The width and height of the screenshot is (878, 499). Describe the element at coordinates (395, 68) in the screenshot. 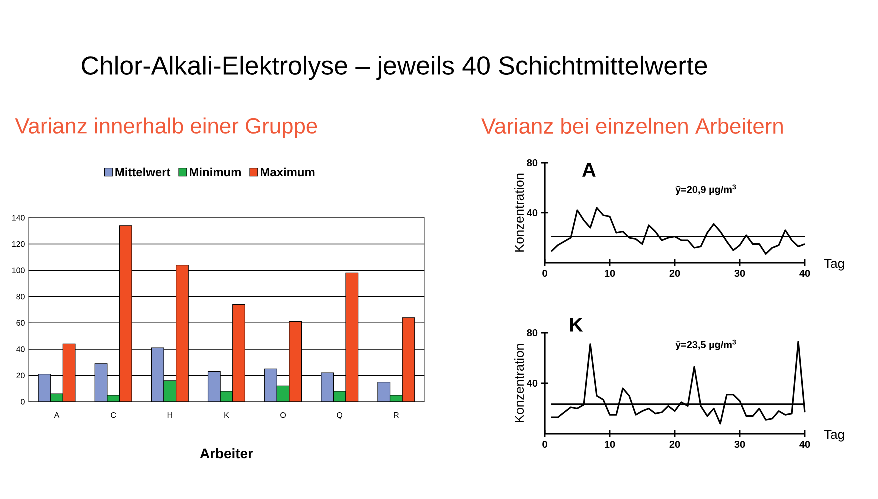

I see `chart-title: Chlor-Alkali-Elektrolyse – jeweils 40 Schichtmittelwerte` at that location.